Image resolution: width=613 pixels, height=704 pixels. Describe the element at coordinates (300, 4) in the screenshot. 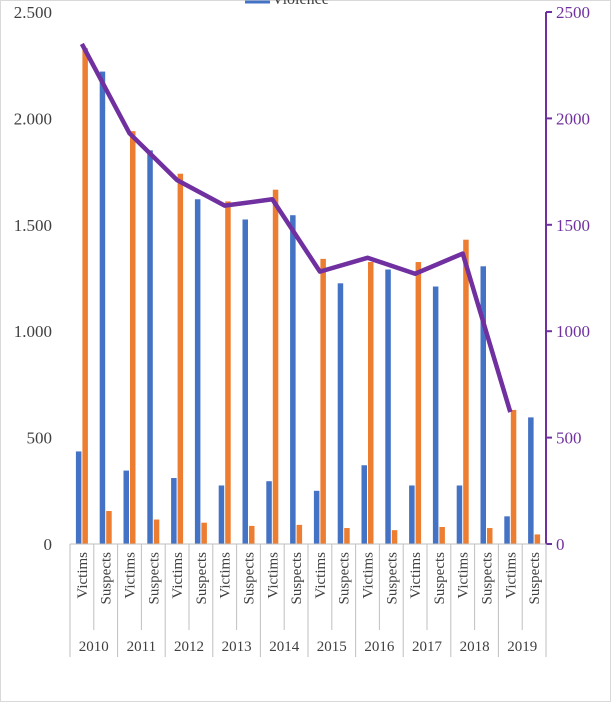

I see `legend-label-violence: Violence` at that location.